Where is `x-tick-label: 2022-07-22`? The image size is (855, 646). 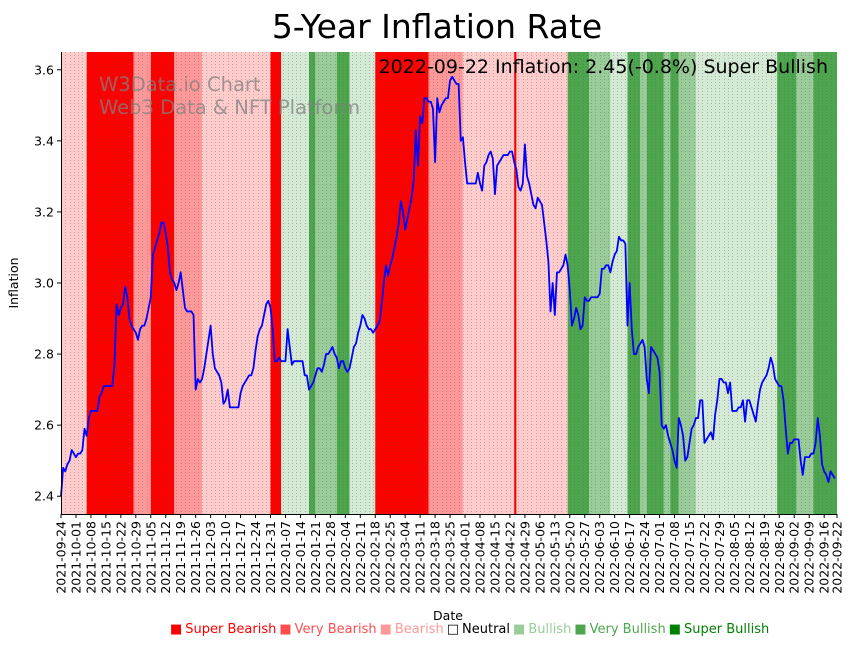 x-tick-label: 2022-07-22 is located at coordinates (704, 557).